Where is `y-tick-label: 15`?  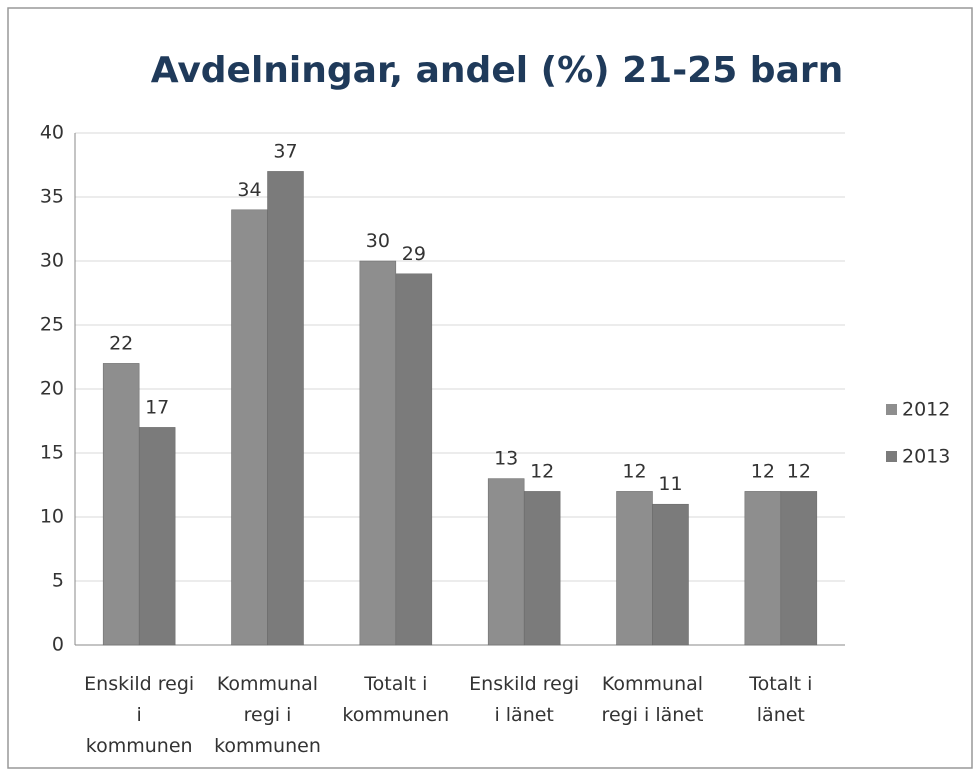
y-tick-label: 15 is located at coordinates (52, 453).